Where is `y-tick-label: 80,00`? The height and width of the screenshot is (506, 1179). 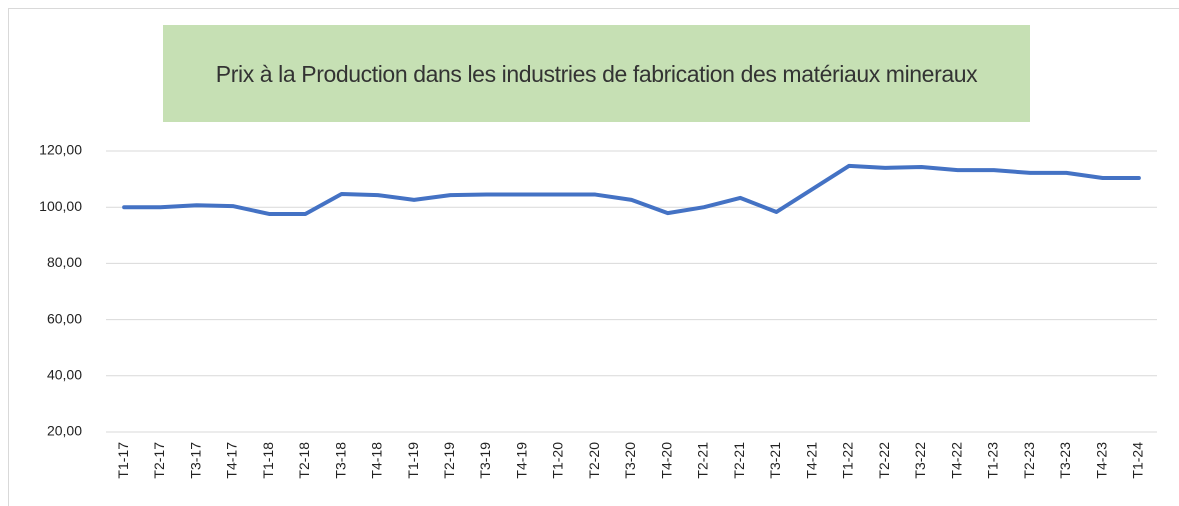
y-tick-label: 80,00 is located at coordinates (64, 262).